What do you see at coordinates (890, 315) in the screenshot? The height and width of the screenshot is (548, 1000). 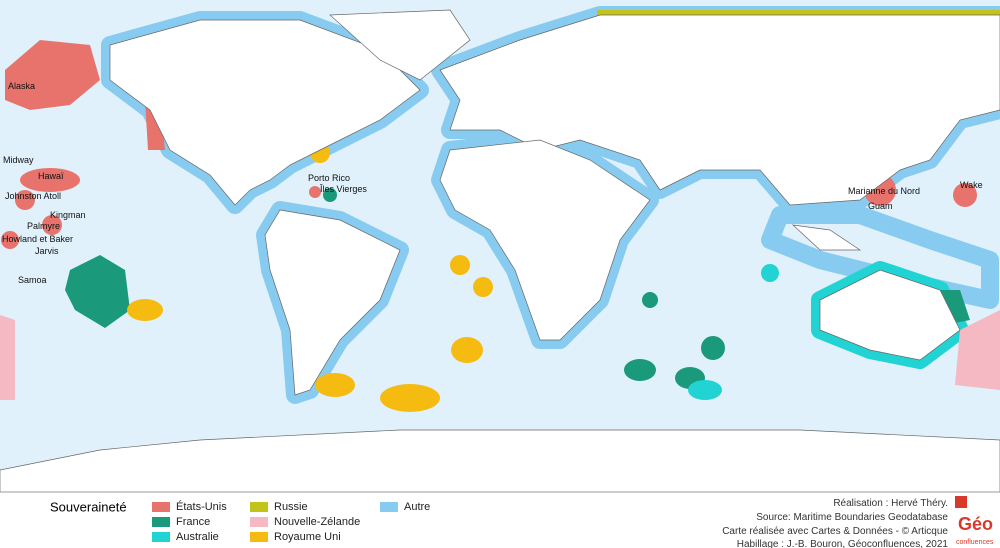 I see `australia` at bounding box center [890, 315].